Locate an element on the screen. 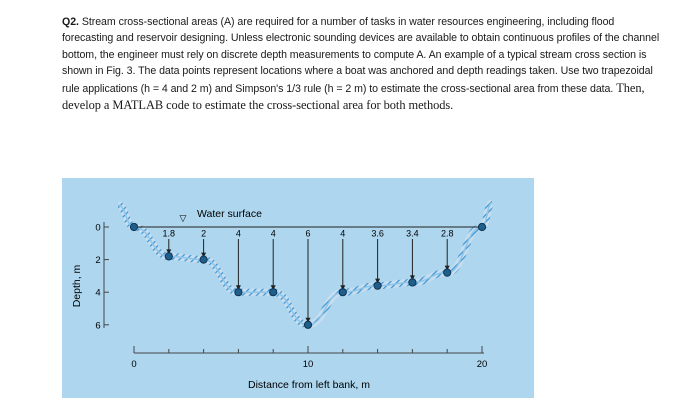 The image size is (682, 410). depth-label: 1.8 is located at coordinates (169, 234).